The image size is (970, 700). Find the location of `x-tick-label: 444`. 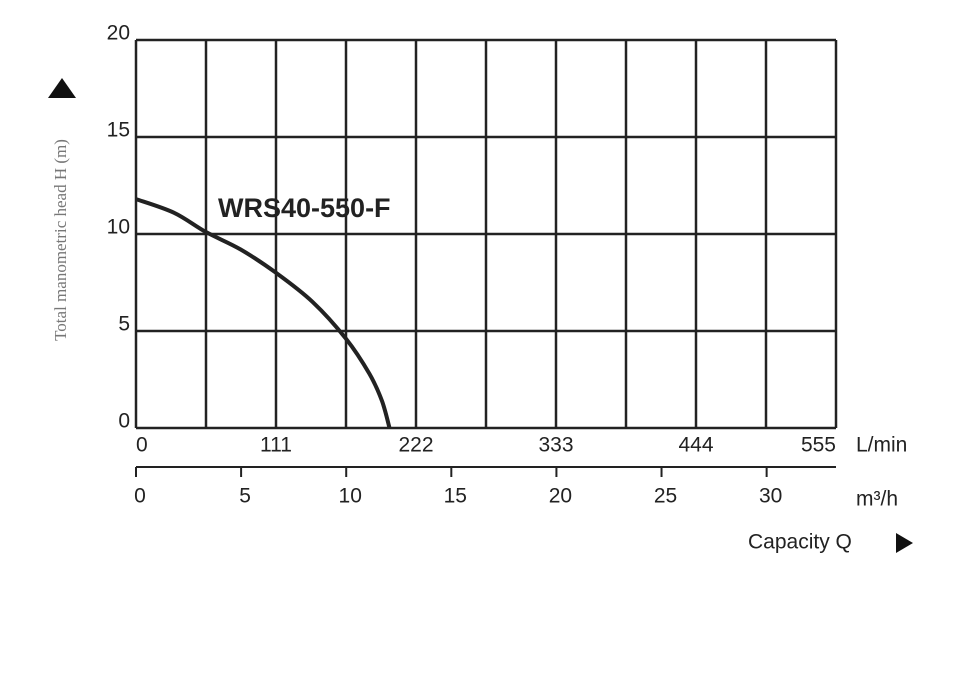

x-tick-label: 444 is located at coordinates (695, 445).